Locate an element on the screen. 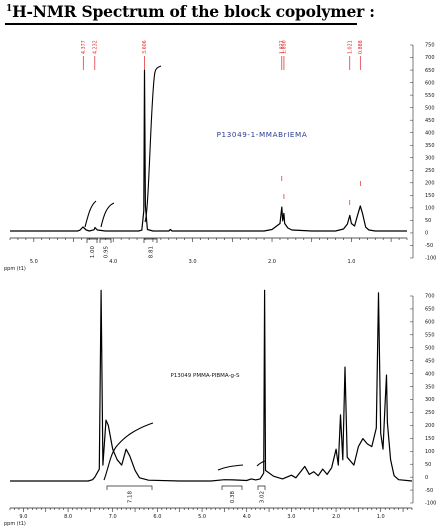 This screenshot has width=445, height=532. figure-title-text: H-NMR Spectrum of the block copolymer : is located at coordinates (193, 11).